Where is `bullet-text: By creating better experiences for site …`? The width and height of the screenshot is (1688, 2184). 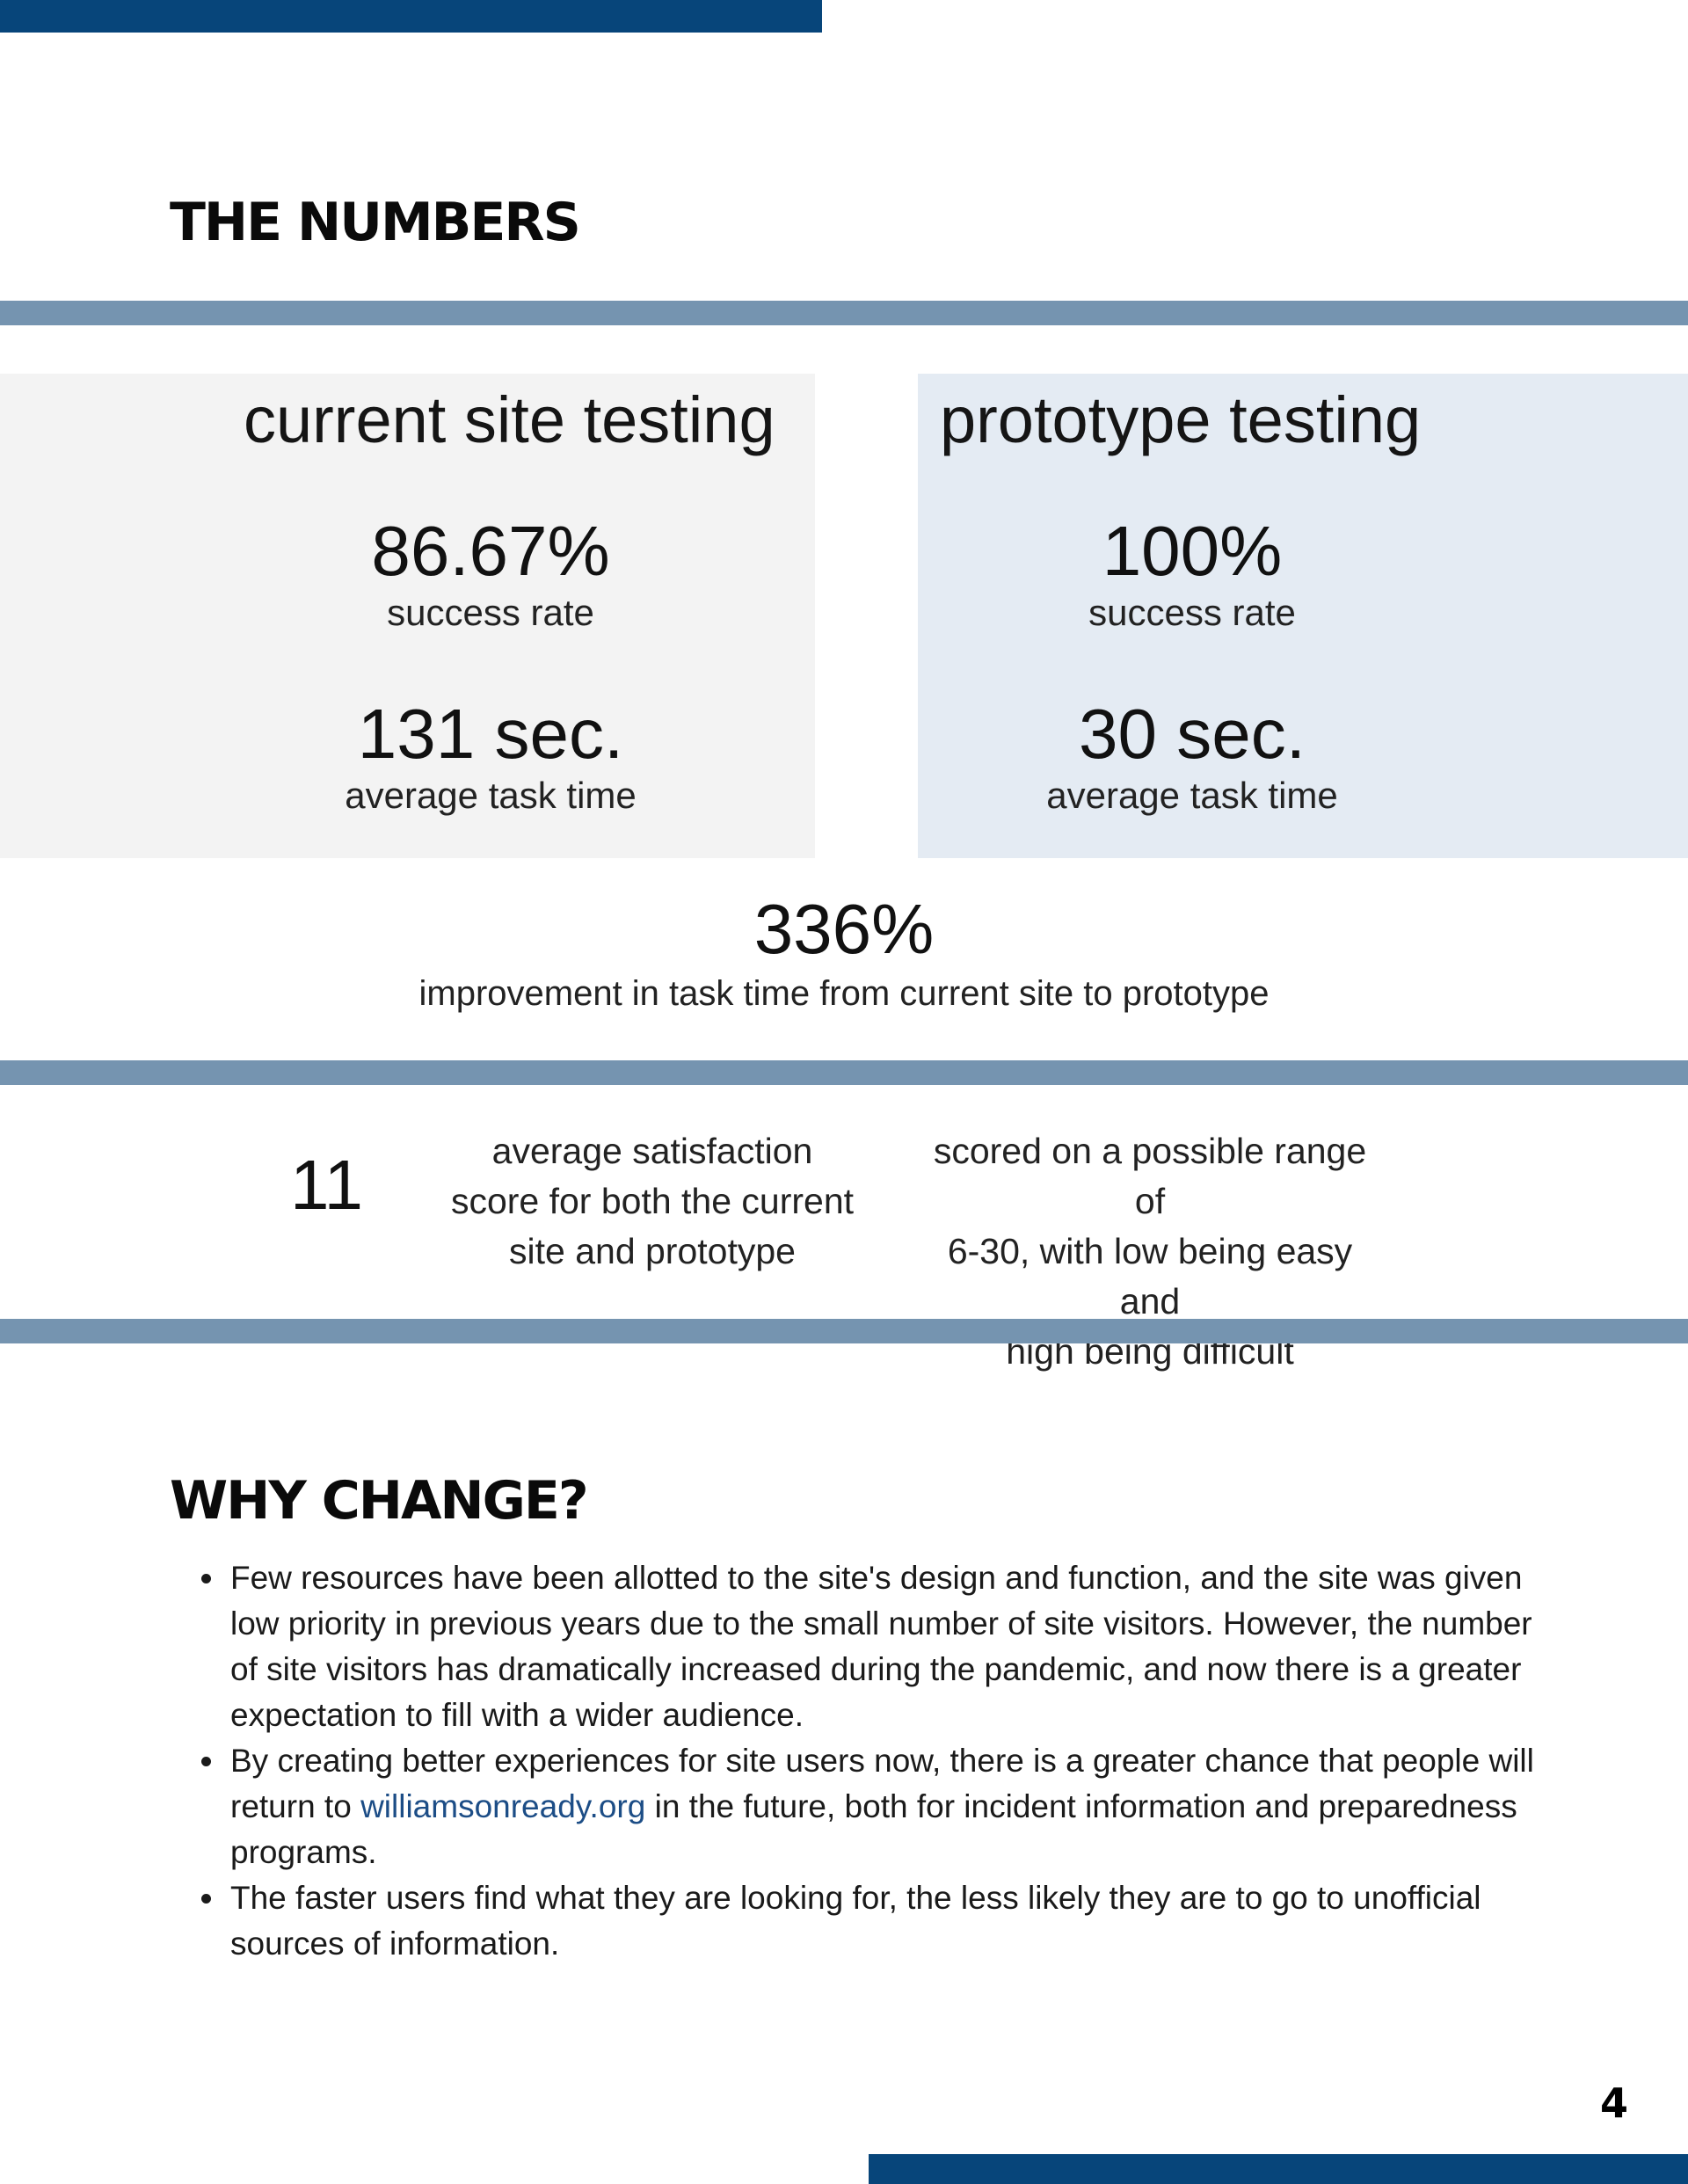
bullet-text: By creating better experiences for site … is located at coordinates (882, 1783).